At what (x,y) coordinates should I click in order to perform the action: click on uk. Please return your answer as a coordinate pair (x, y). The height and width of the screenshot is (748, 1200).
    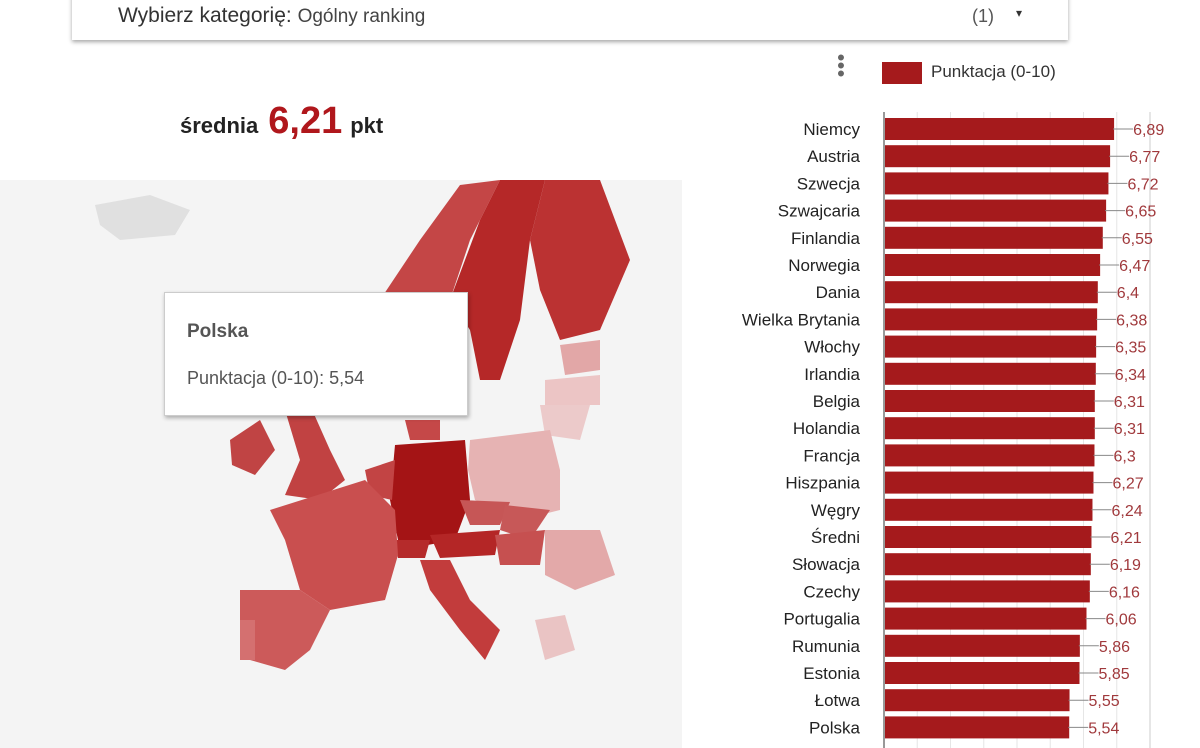
    Looking at the image, I should click on (315, 452).